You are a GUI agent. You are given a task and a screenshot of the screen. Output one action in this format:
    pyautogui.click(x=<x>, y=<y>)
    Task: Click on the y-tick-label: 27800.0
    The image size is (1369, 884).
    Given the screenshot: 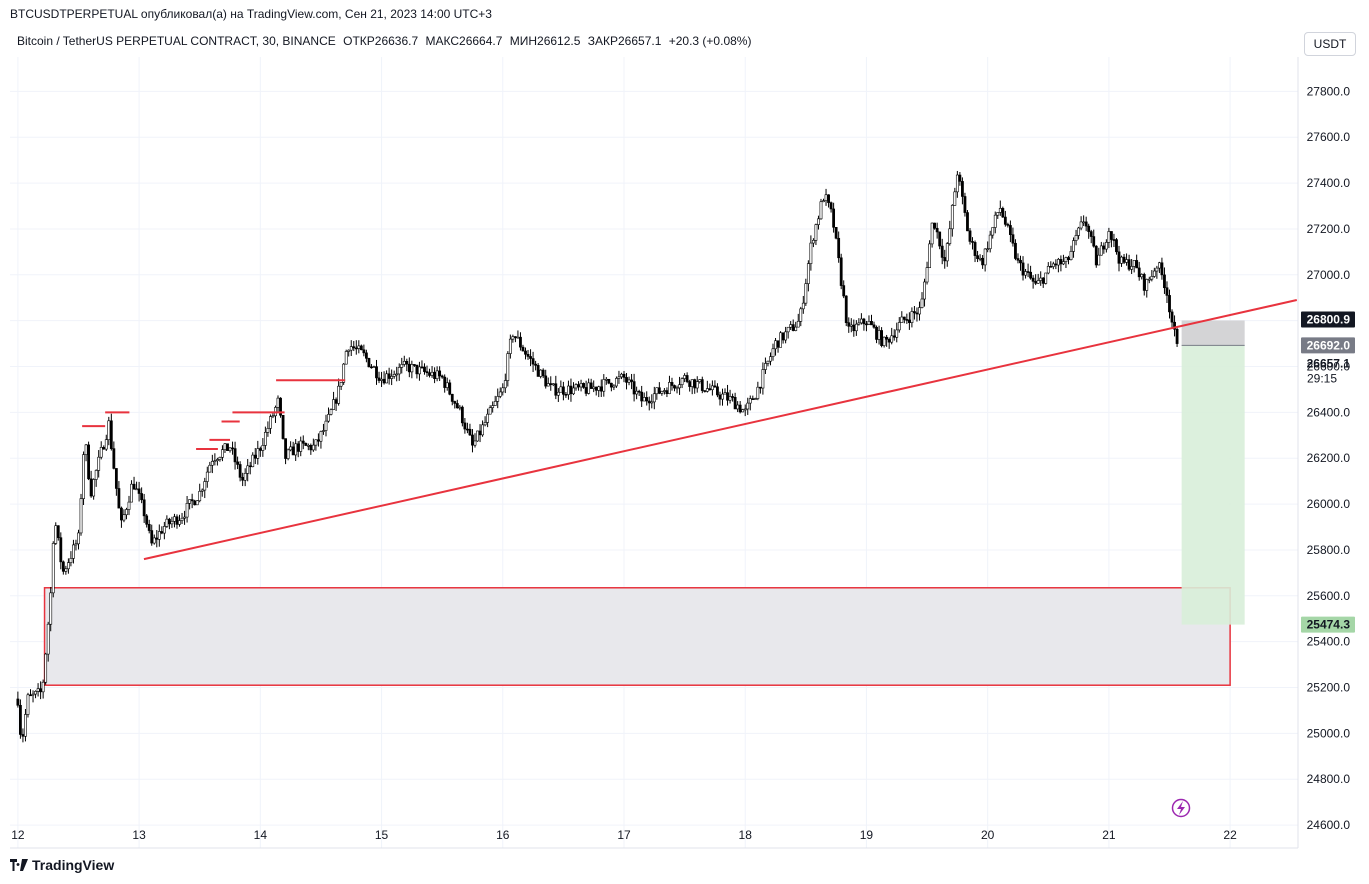 What is the action you would take?
    pyautogui.click(x=1329, y=91)
    